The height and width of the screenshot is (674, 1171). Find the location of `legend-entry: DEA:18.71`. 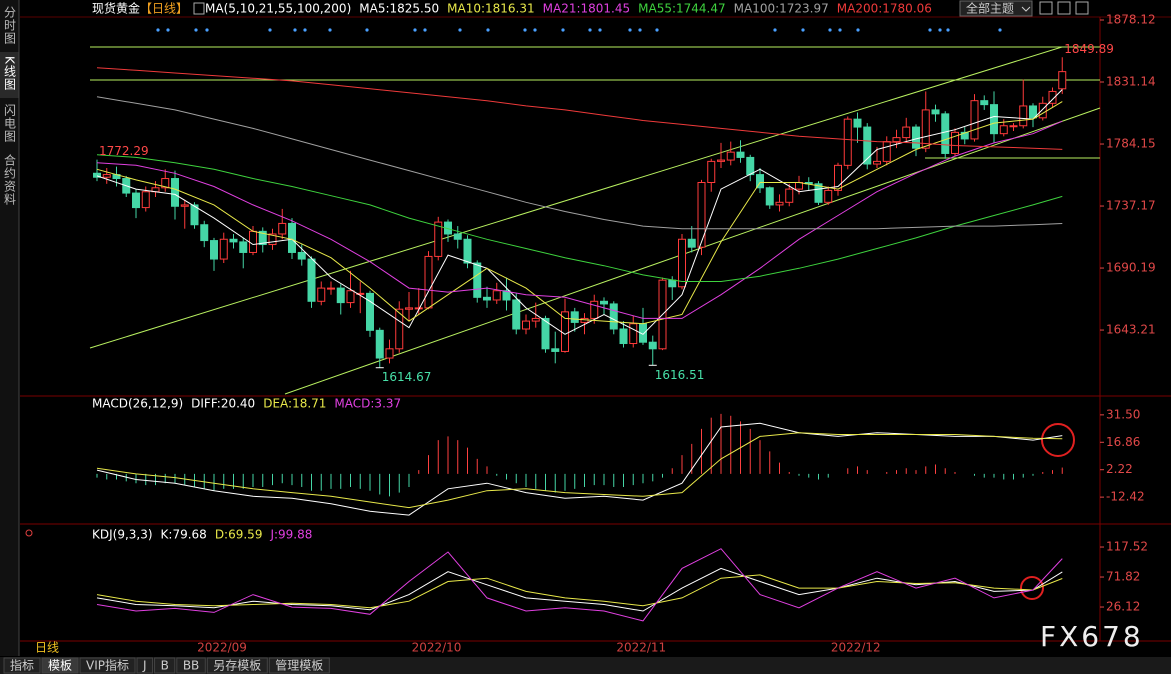

legend-entry: DEA:18.71 is located at coordinates (294, 404).